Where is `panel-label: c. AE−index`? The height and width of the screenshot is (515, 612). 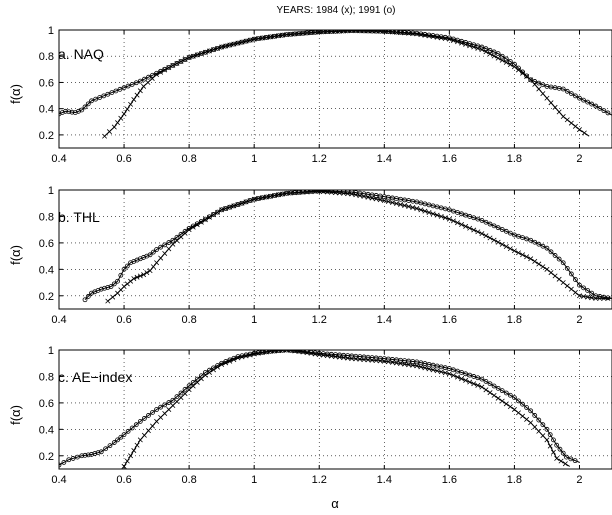
panel-label: c. AE−index is located at coordinates (95, 377).